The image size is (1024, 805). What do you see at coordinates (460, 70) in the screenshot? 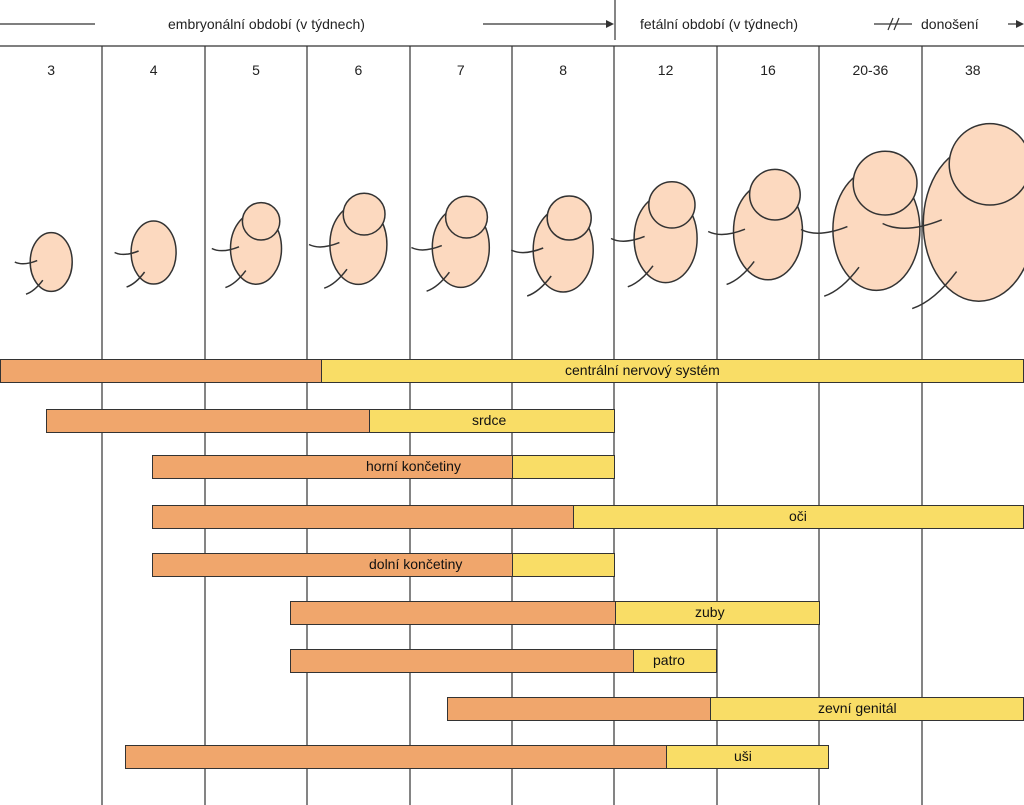
I see `week-label: 7` at bounding box center [460, 70].